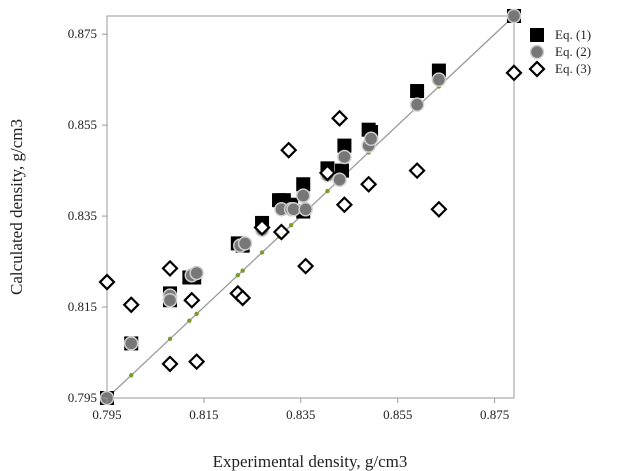 This screenshot has width=629, height=471. I want to click on x-tick-label: 0.795, so click(106, 414).